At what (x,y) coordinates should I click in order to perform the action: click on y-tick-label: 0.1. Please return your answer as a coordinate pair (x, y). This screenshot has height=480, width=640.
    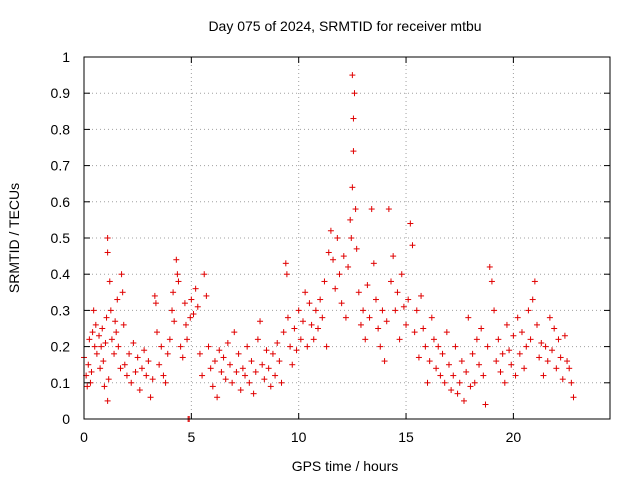
    Looking at the image, I should click on (61, 383).